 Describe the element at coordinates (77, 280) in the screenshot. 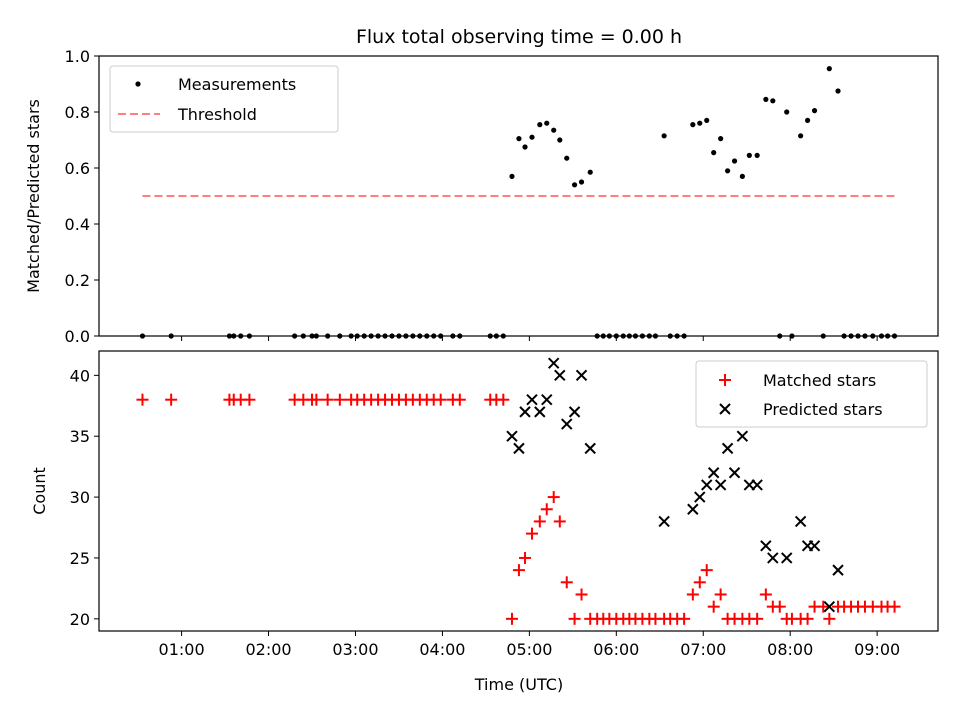

I see `y-tick-label: 0.2` at that location.